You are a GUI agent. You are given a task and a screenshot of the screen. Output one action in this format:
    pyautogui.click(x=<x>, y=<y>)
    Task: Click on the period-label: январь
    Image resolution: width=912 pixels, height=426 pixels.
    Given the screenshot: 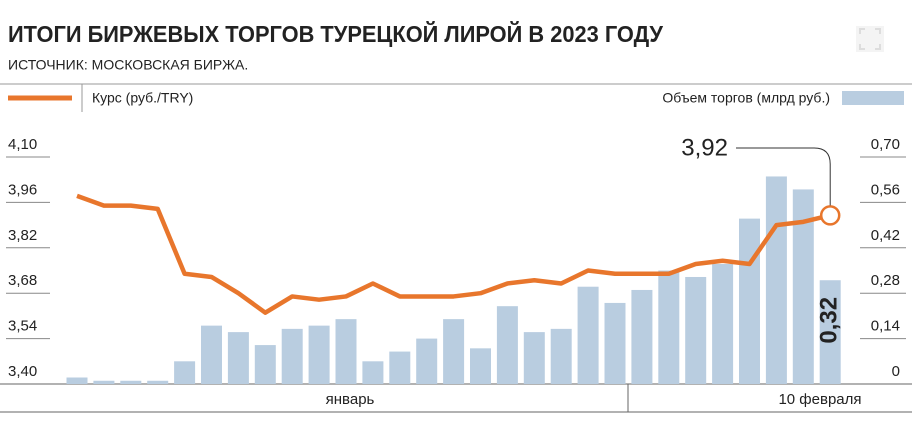 What is the action you would take?
    pyautogui.click(x=350, y=399)
    